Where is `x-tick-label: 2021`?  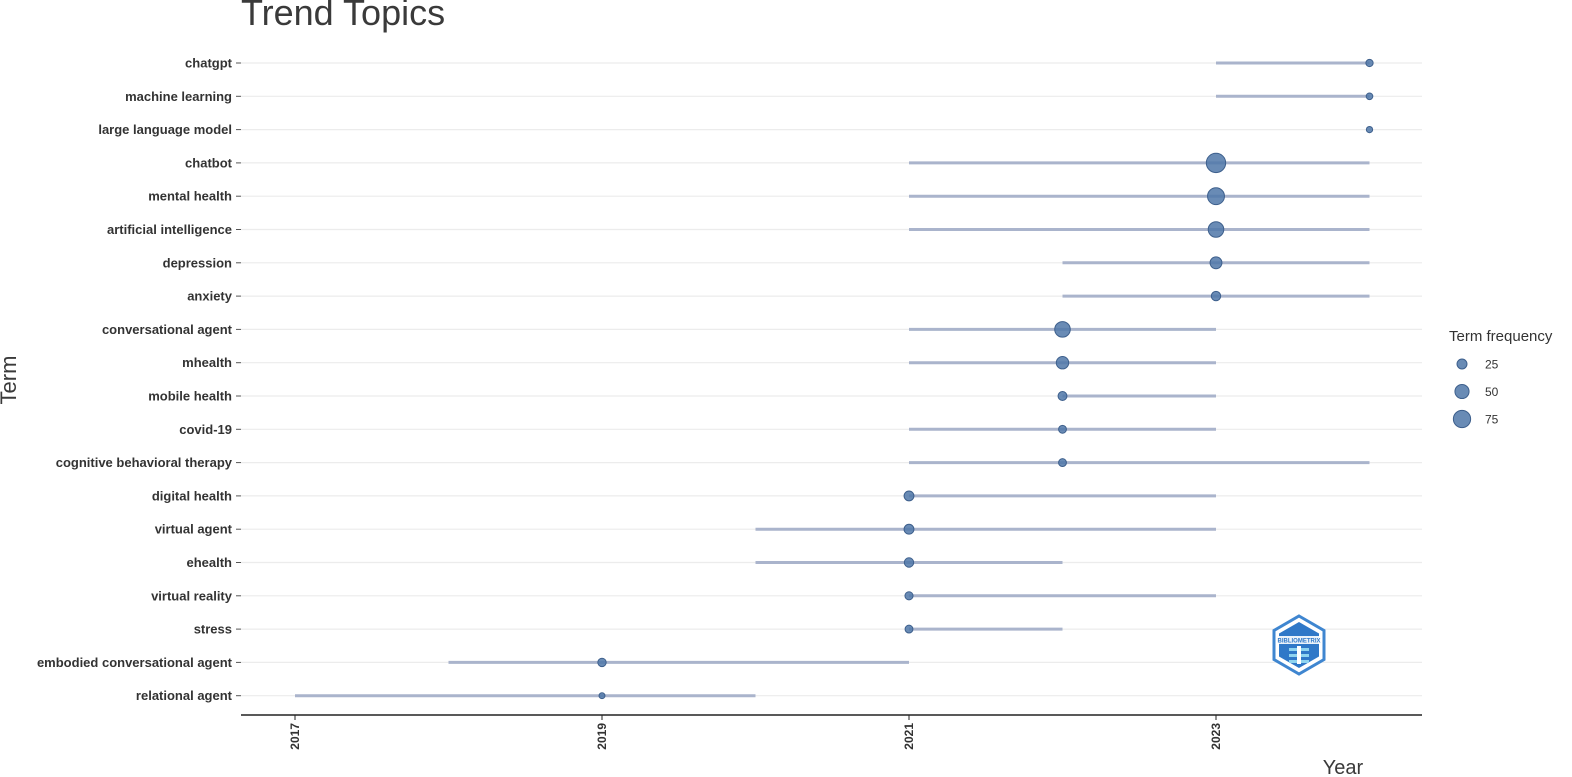 x-tick-label: 2021 is located at coordinates (909, 736).